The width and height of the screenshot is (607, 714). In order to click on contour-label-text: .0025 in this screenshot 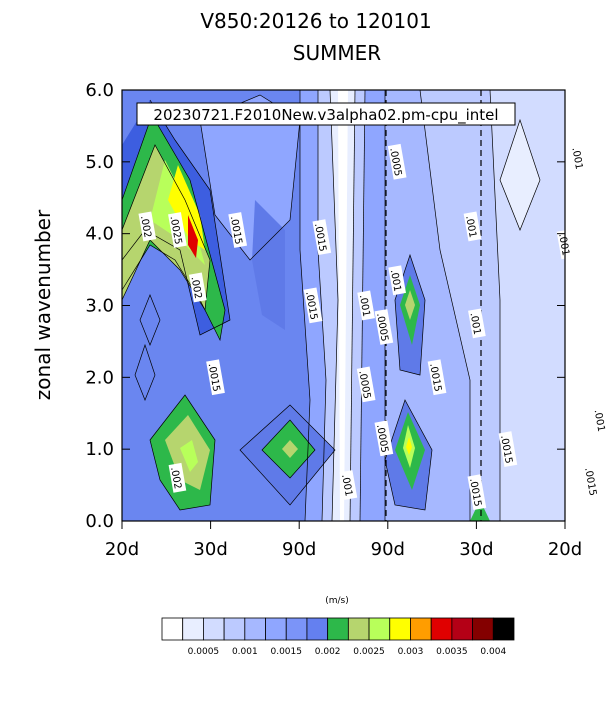, I will do `click(176, 230)`.